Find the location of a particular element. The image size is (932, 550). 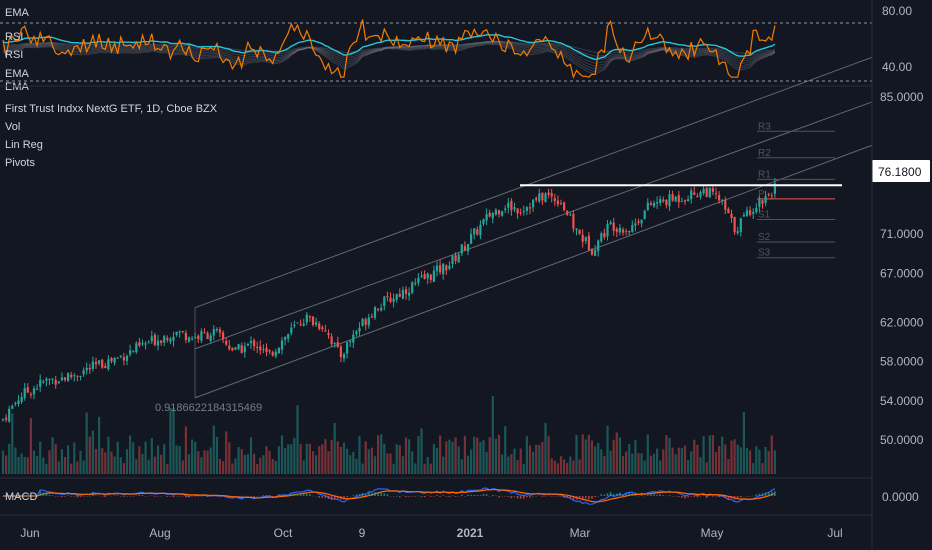

pivot-label-s3: S3 is located at coordinates (764, 253).